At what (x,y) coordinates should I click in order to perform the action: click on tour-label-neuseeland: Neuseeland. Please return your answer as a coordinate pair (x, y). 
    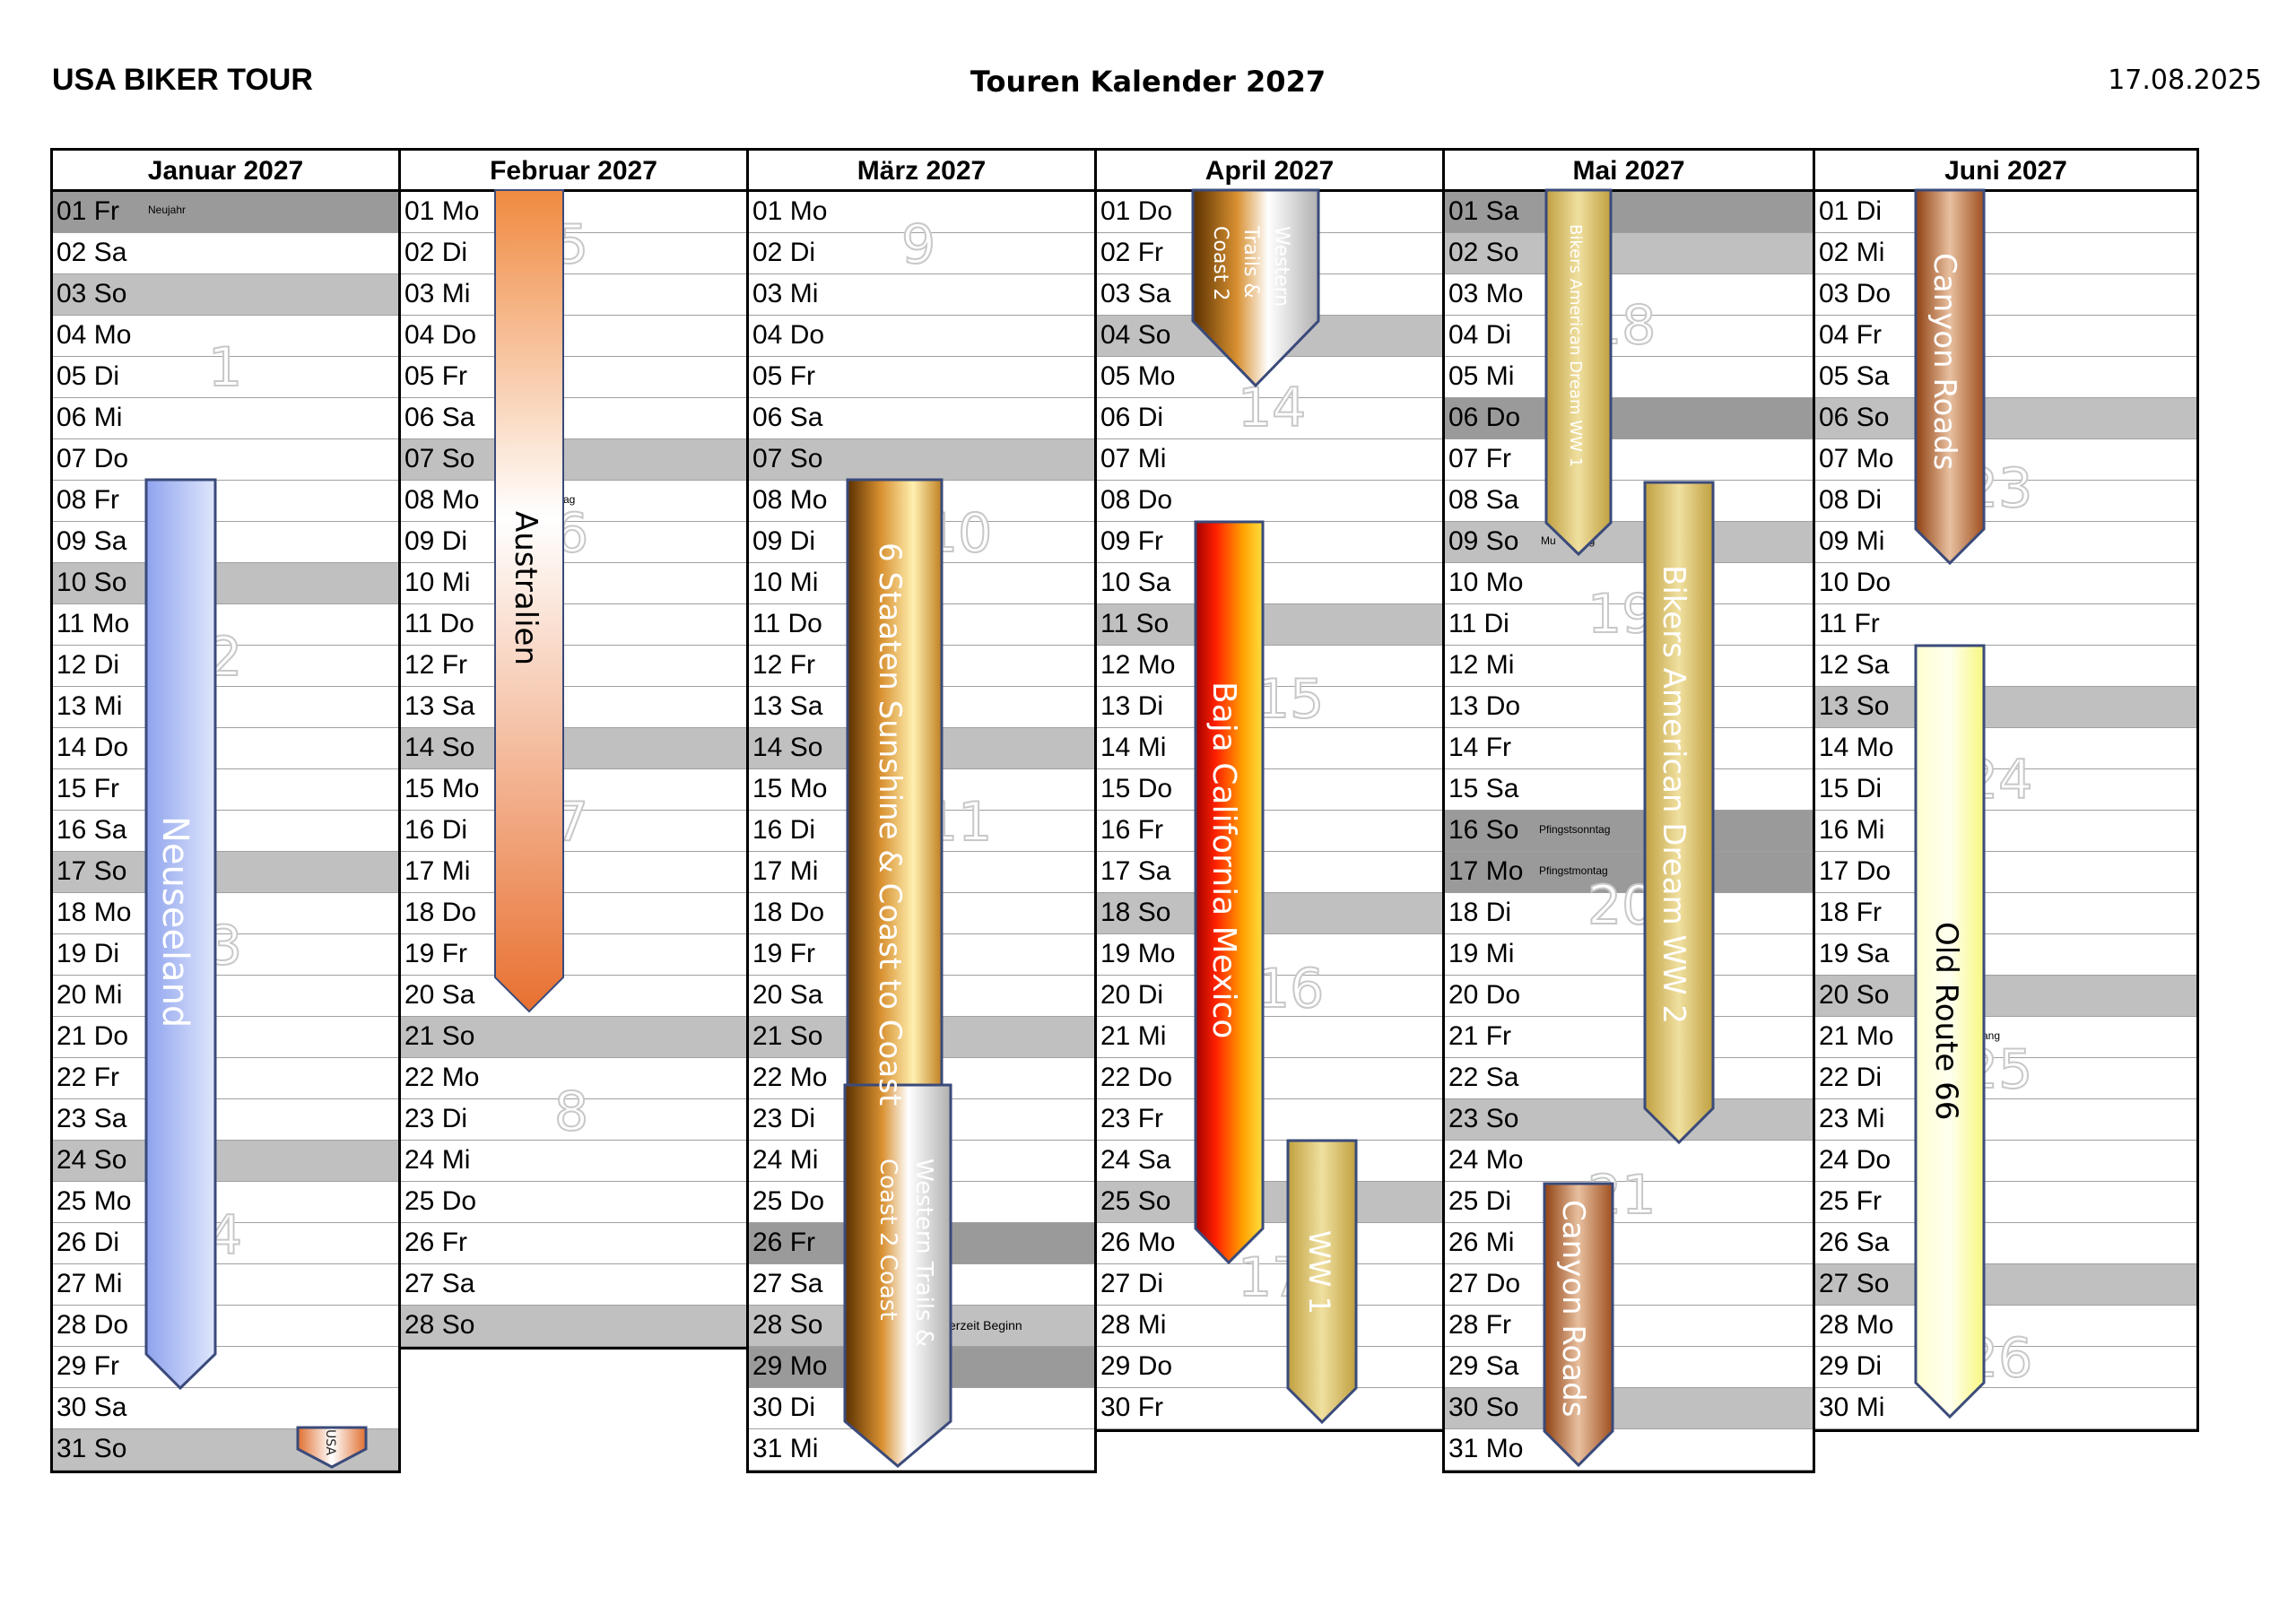
    Looking at the image, I should click on (175, 922).